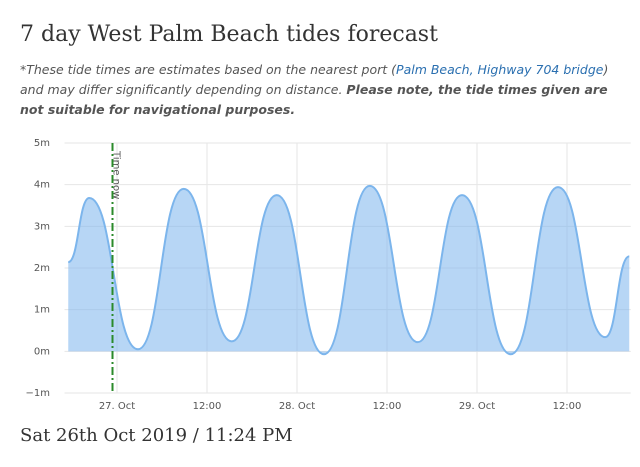 The width and height of the screenshot is (640, 467). Describe the element at coordinates (42, 351) in the screenshot. I see `y-tick-label: 0m` at that location.